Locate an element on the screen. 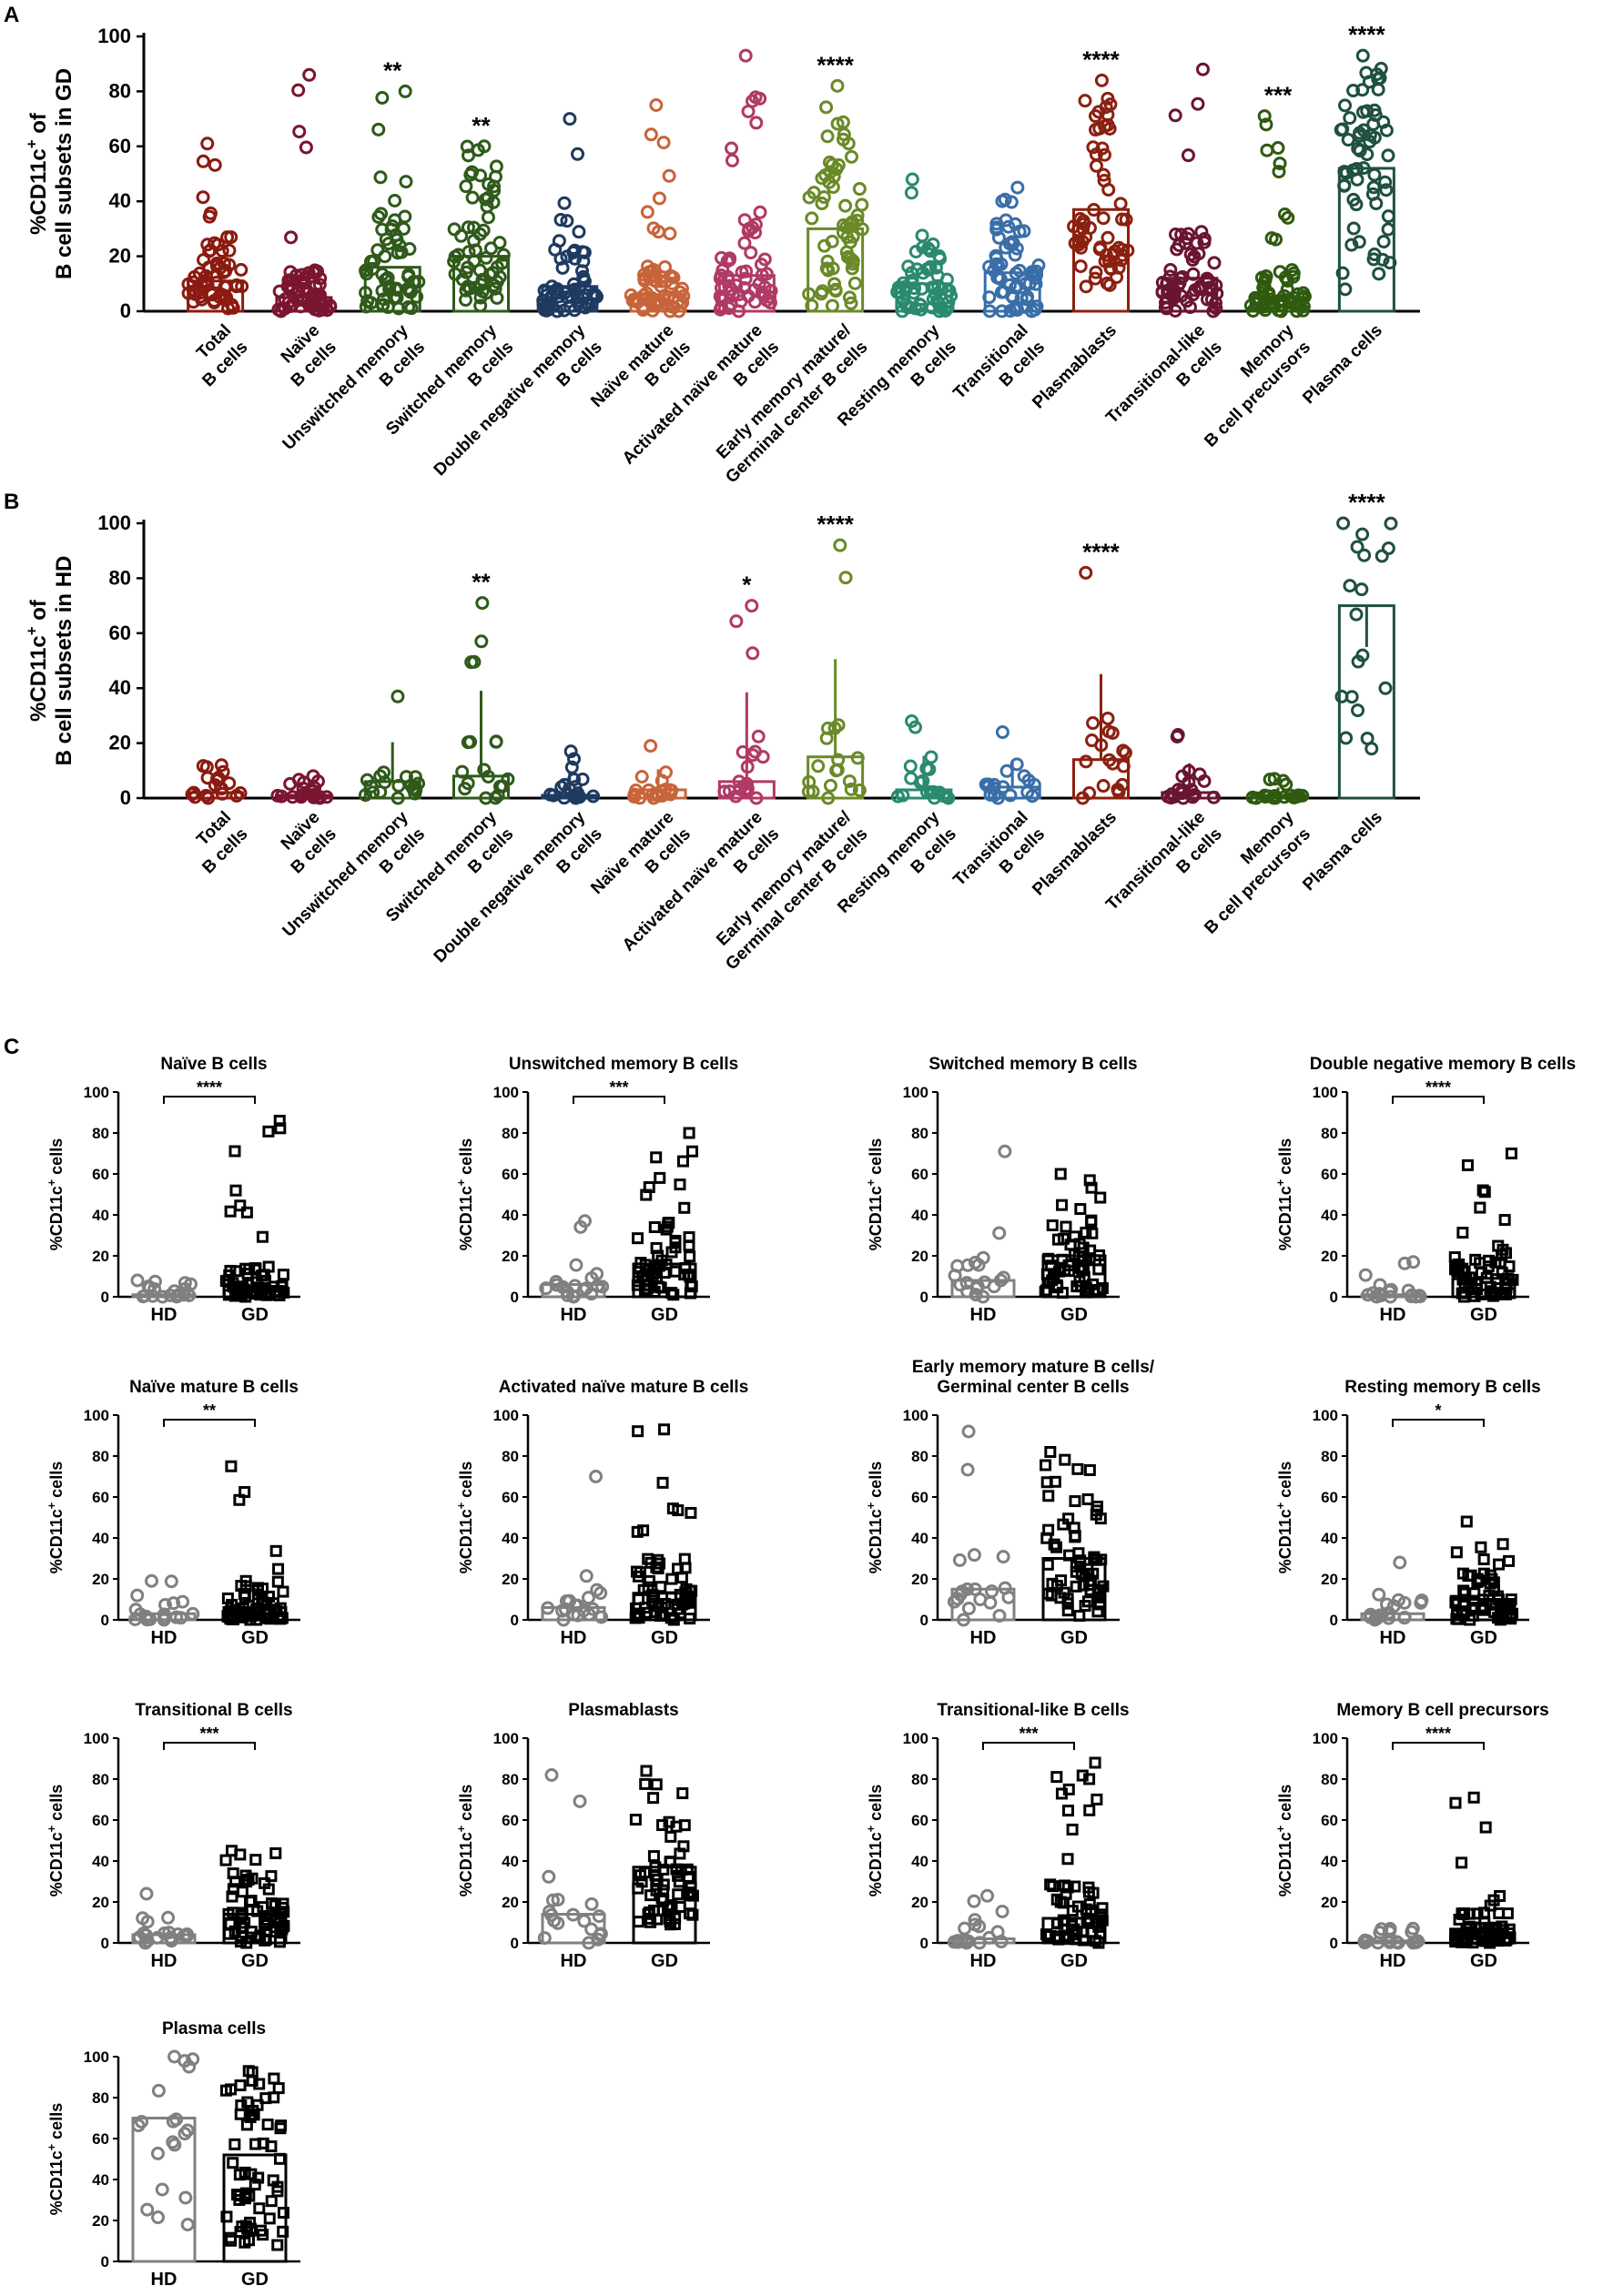 The width and height of the screenshot is (1613, 2296). significance-bracket is located at coordinates (209, 1423).